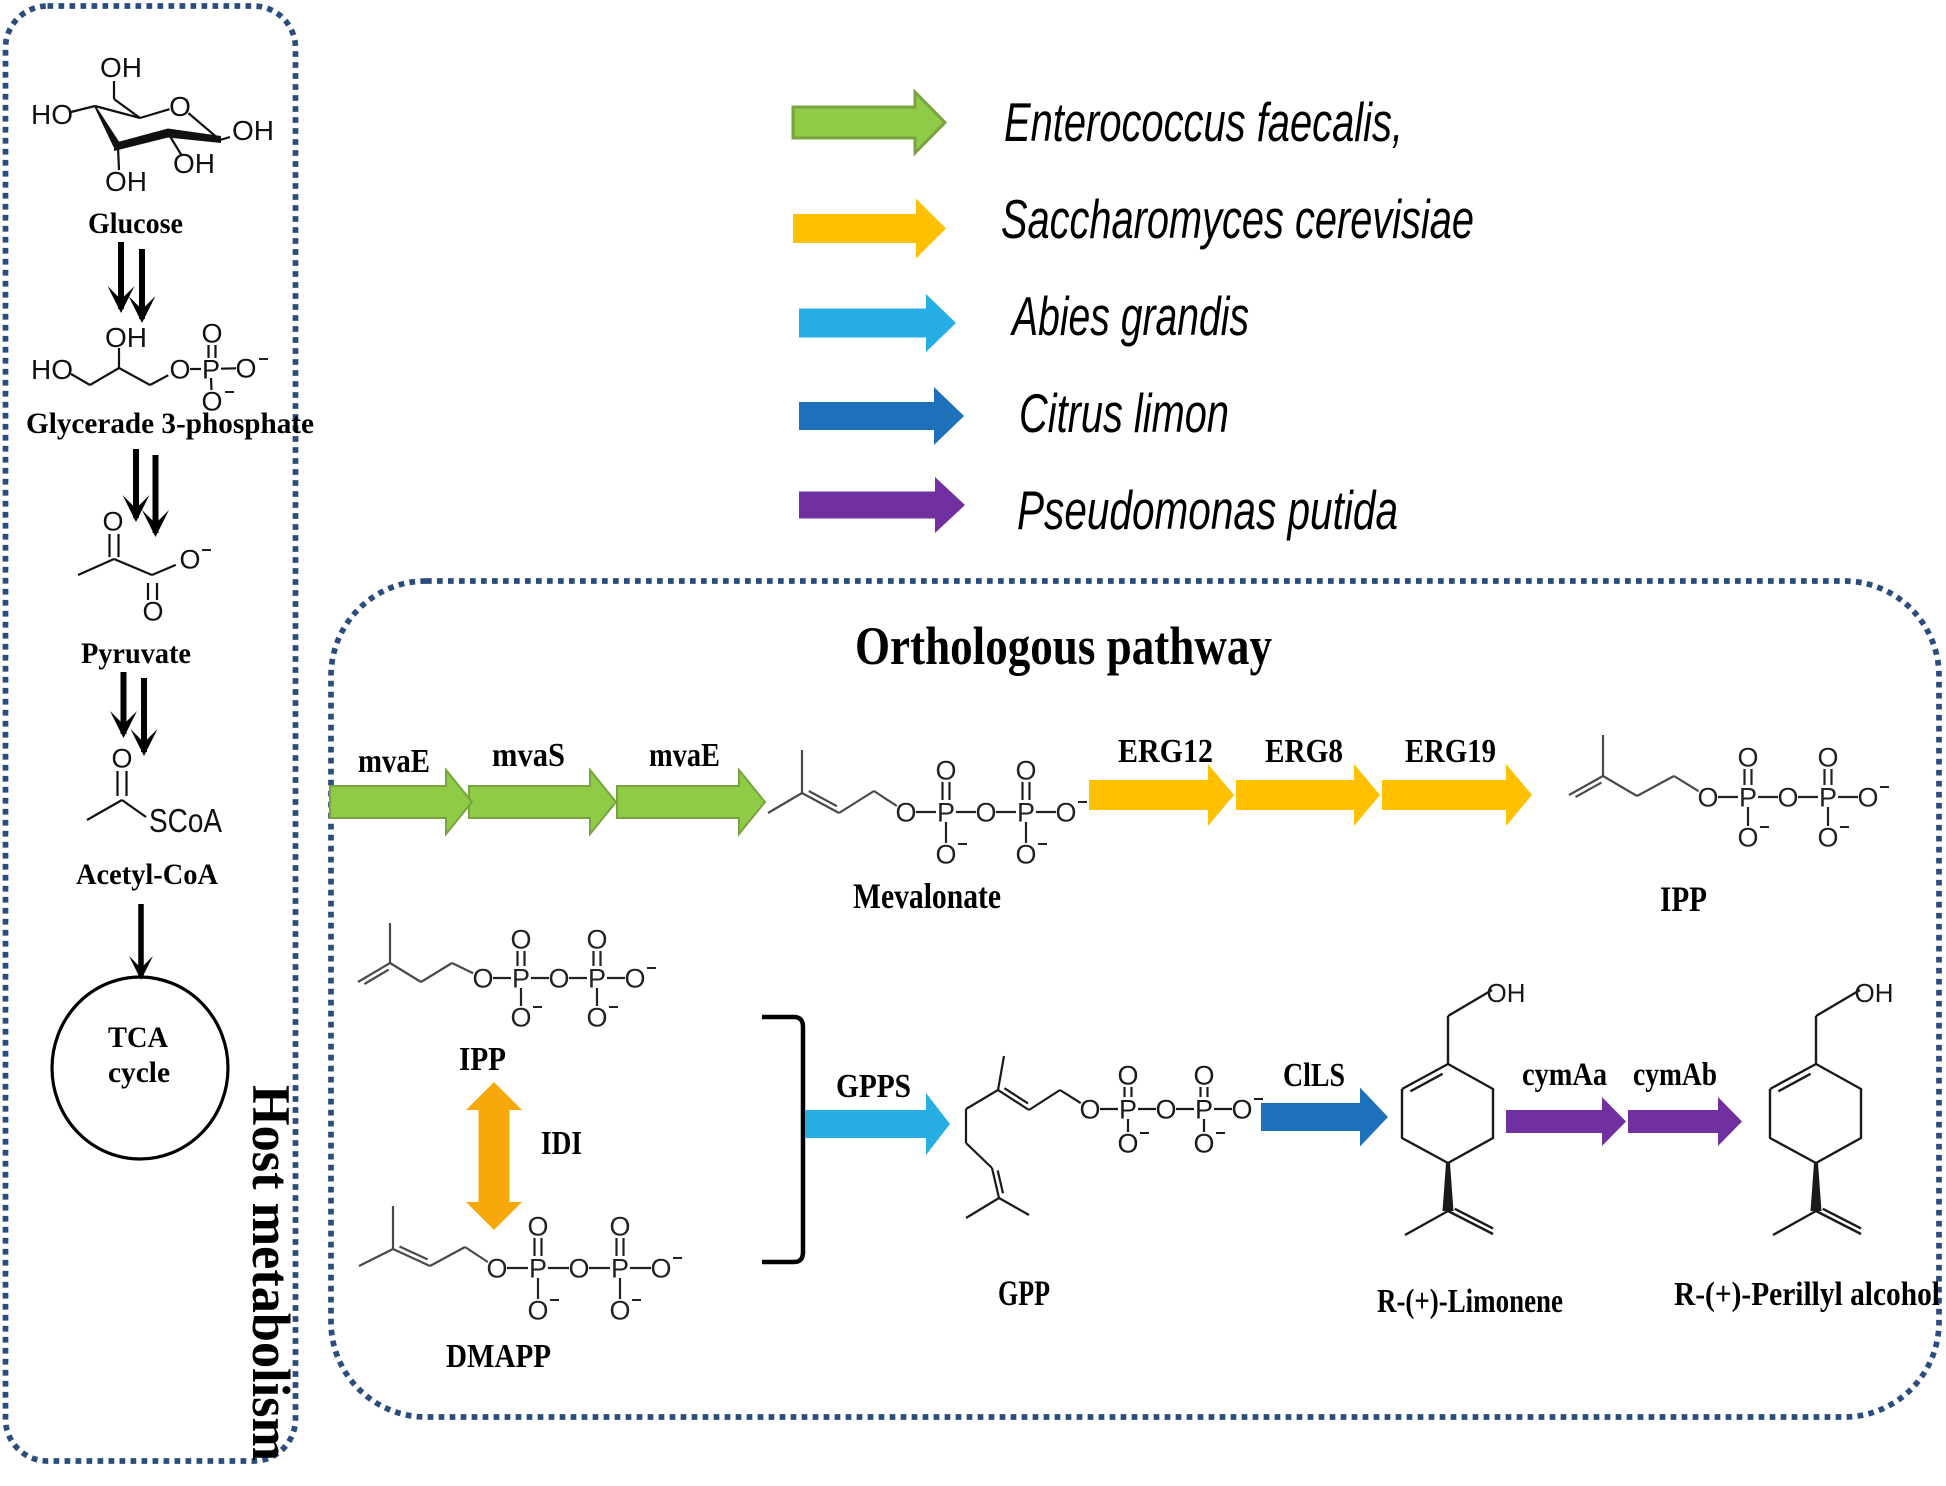  I want to click on svg-text: Orthologous pathway, so click(1063, 646).